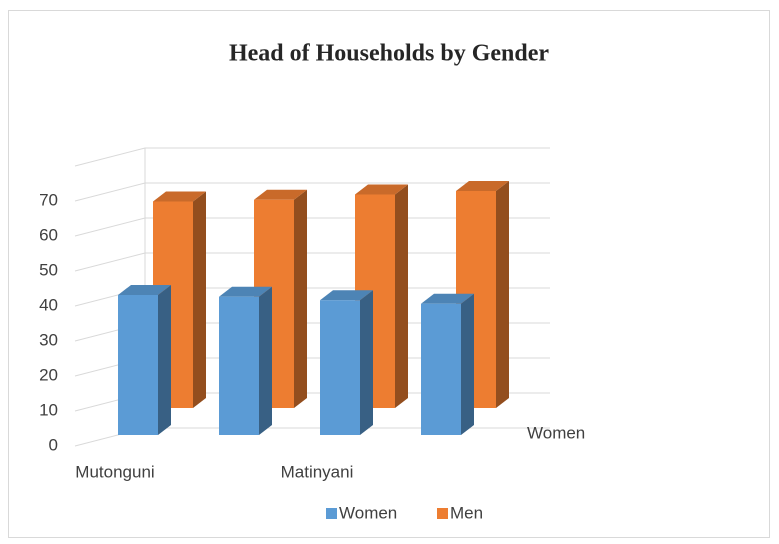  What do you see at coordinates (48, 269) in the screenshot?
I see `y-tick-label: 50` at bounding box center [48, 269].